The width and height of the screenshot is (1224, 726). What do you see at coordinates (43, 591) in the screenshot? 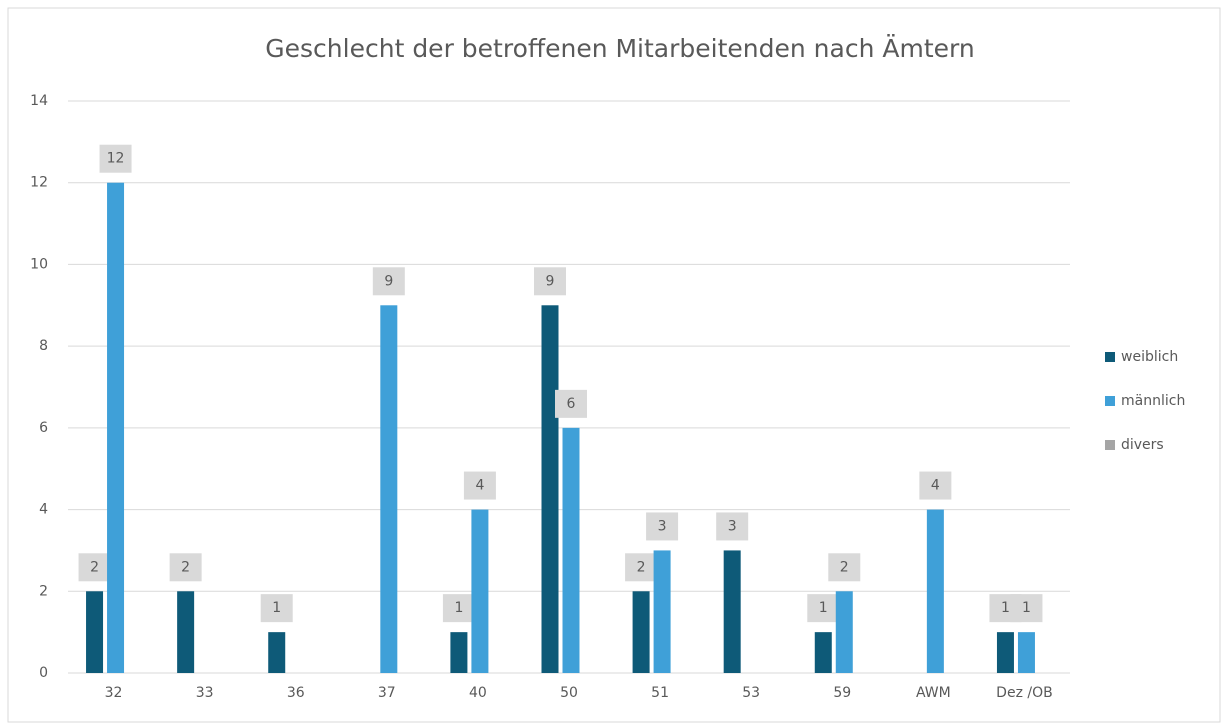
I see `y-tick-label: 2` at bounding box center [43, 591].